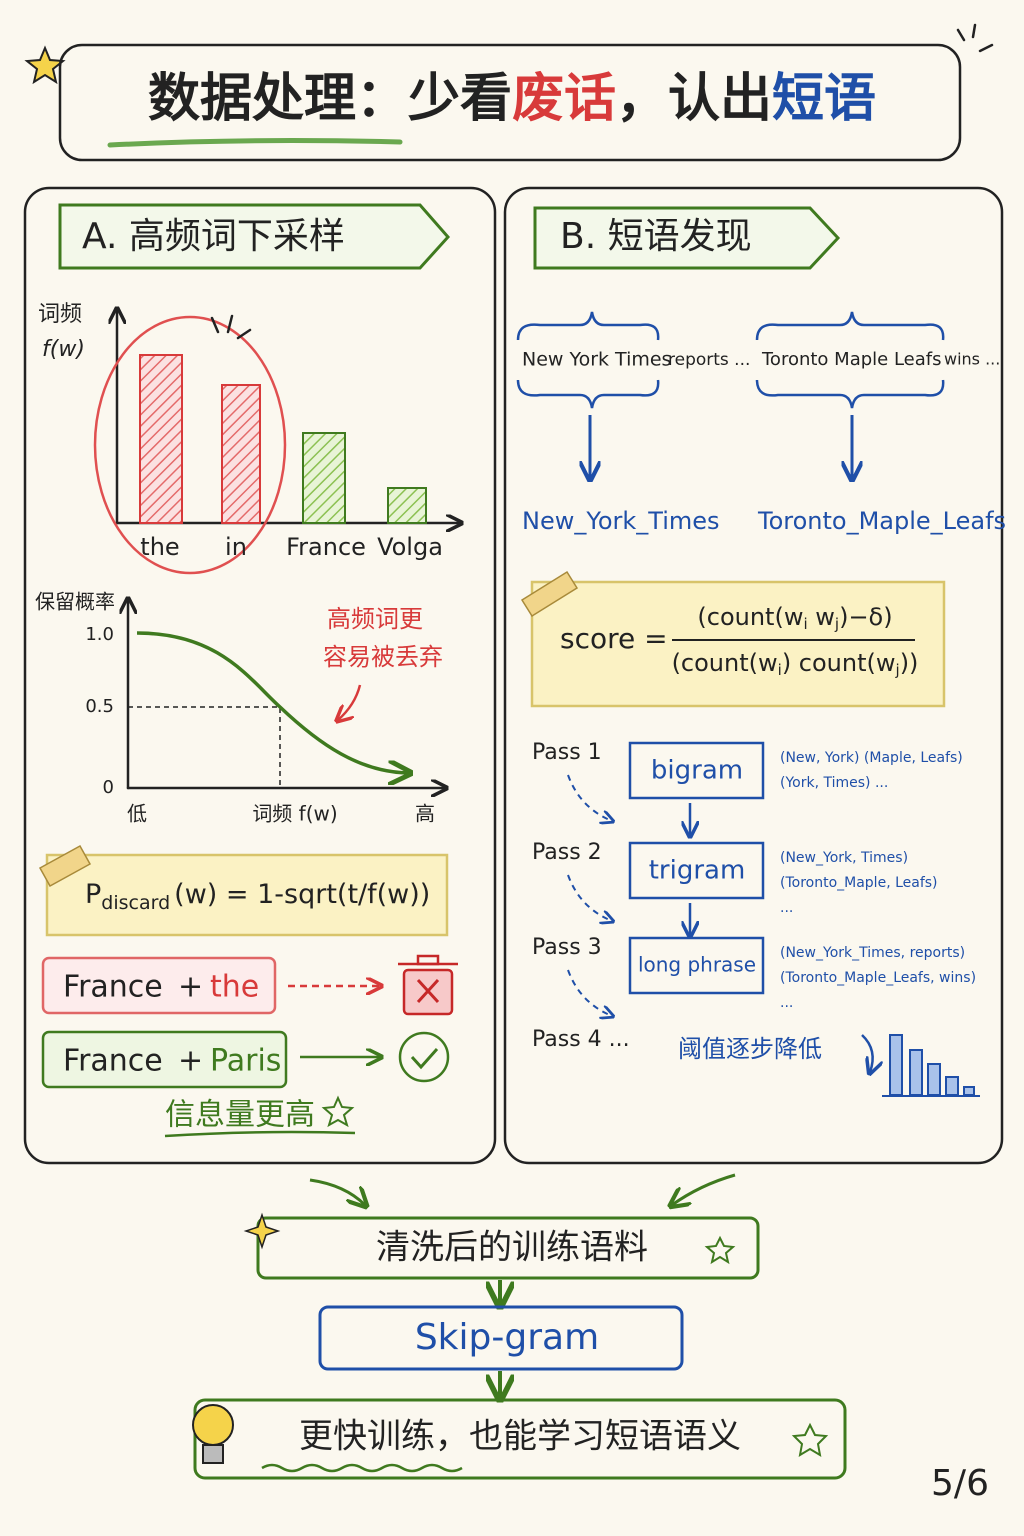  I want to click on pair-word: France, so click(113, 1061).